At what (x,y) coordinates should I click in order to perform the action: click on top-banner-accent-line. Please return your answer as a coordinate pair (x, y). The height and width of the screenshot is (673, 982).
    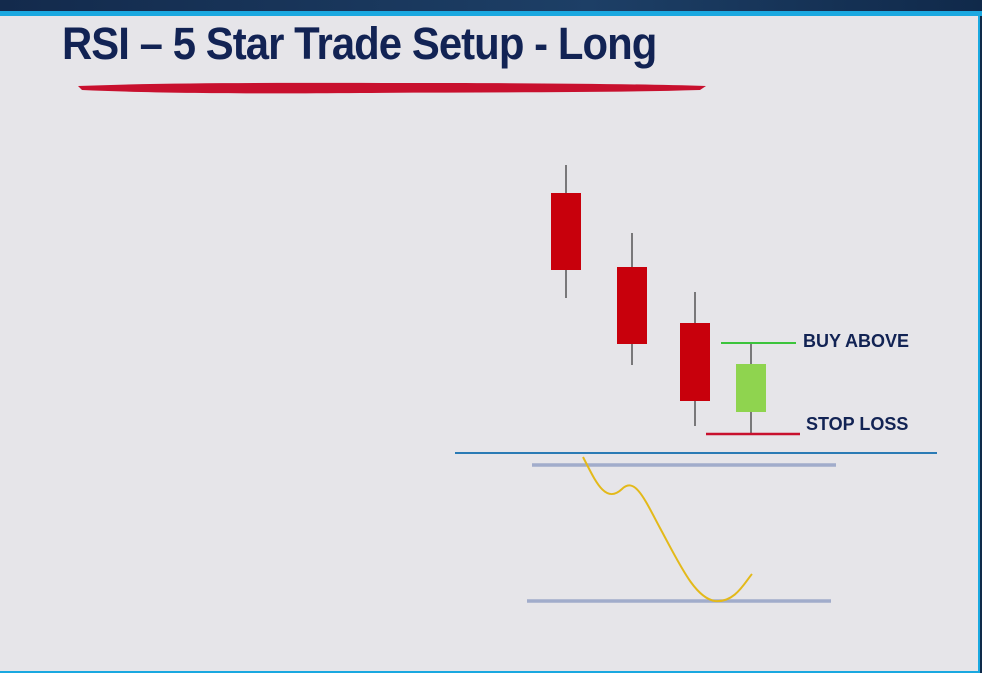
    Looking at the image, I should click on (491, 13).